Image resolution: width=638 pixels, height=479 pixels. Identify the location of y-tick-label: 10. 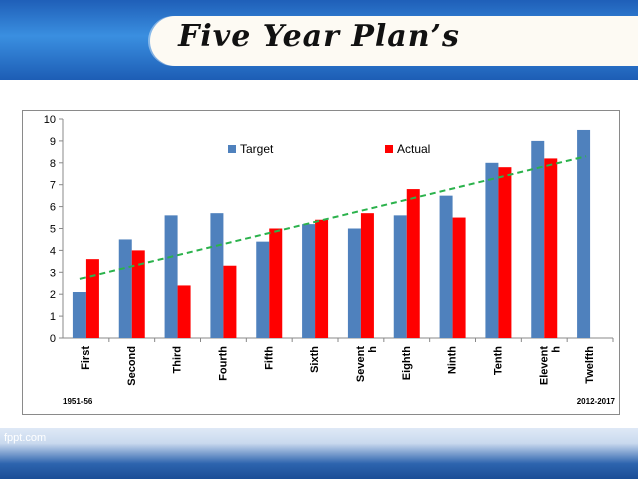
(50, 120).